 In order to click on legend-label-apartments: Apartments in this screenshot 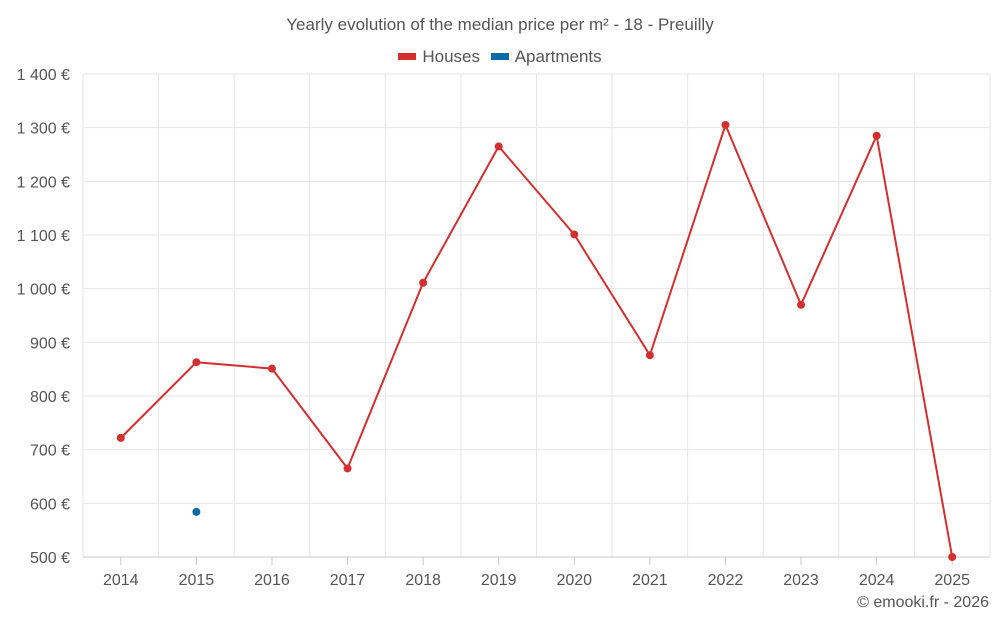, I will do `click(558, 56)`.